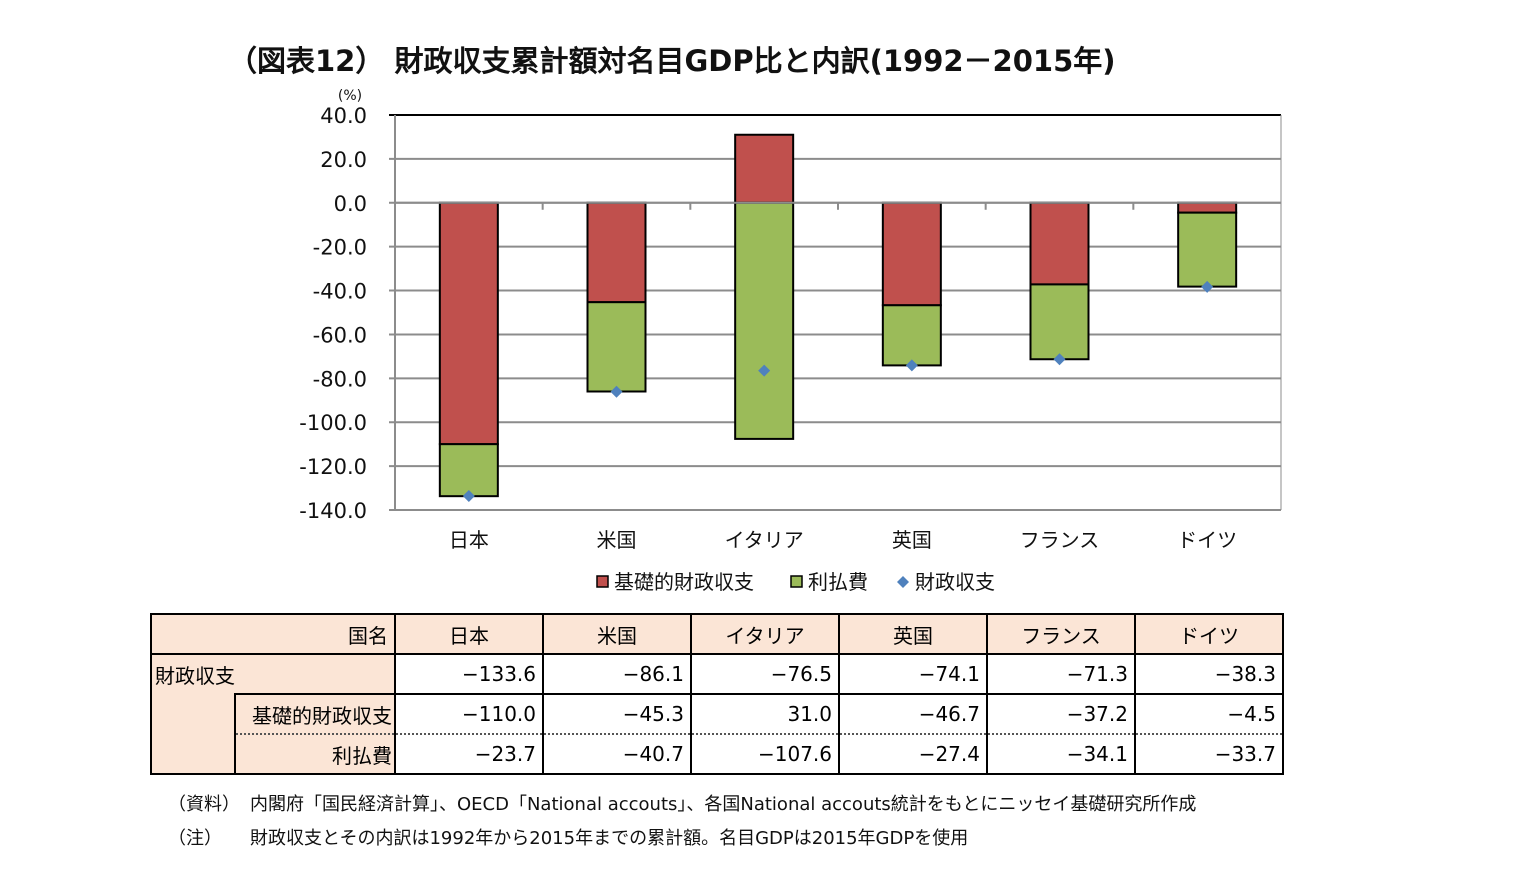 The height and width of the screenshot is (874, 1515). Describe the element at coordinates (838, 582) in the screenshot. I see `legend-label: 利払費` at that location.